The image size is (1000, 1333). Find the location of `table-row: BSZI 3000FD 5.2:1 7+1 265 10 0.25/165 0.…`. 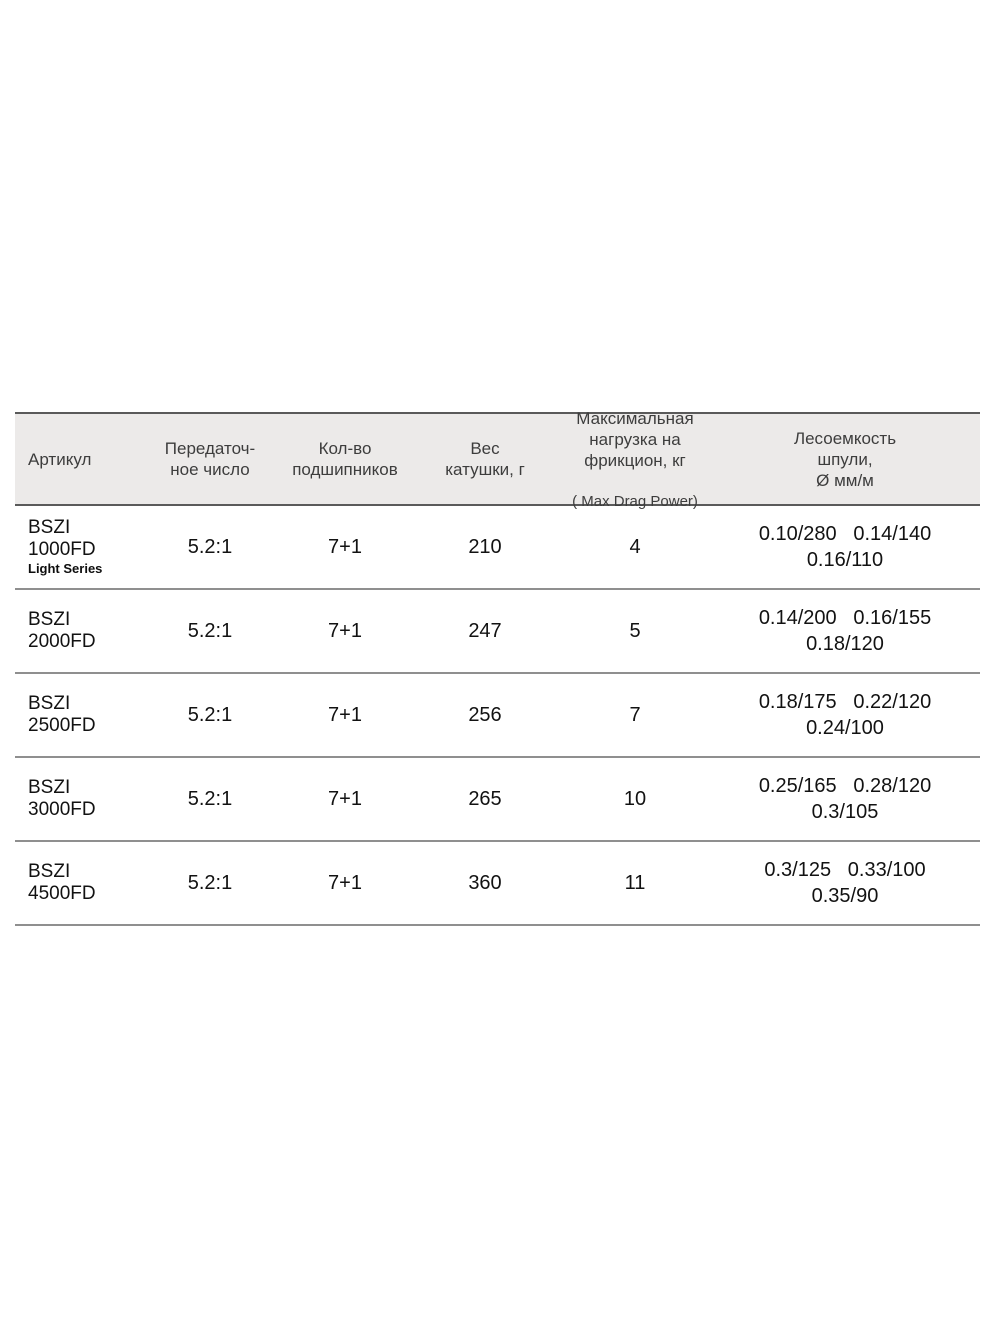

table-row: BSZI 3000FD 5.2:1 7+1 265 10 0.25/165 0.… is located at coordinates (497, 800).